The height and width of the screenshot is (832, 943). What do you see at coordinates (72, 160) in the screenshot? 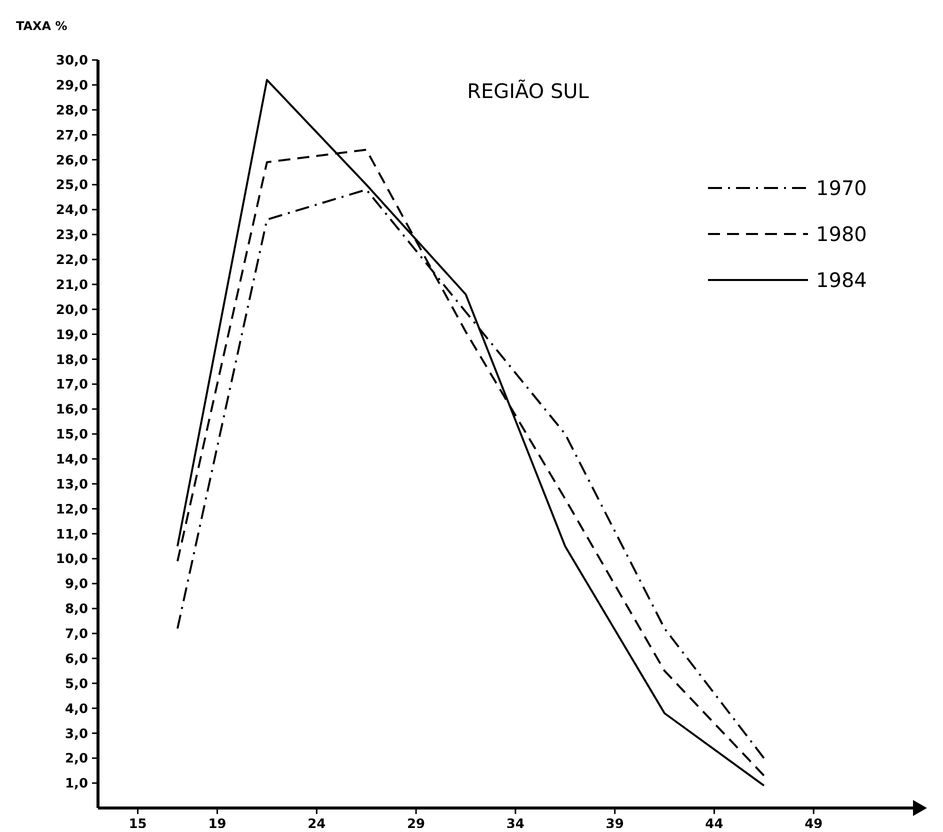
I see `y-tick-label: 26,0` at bounding box center [72, 160].